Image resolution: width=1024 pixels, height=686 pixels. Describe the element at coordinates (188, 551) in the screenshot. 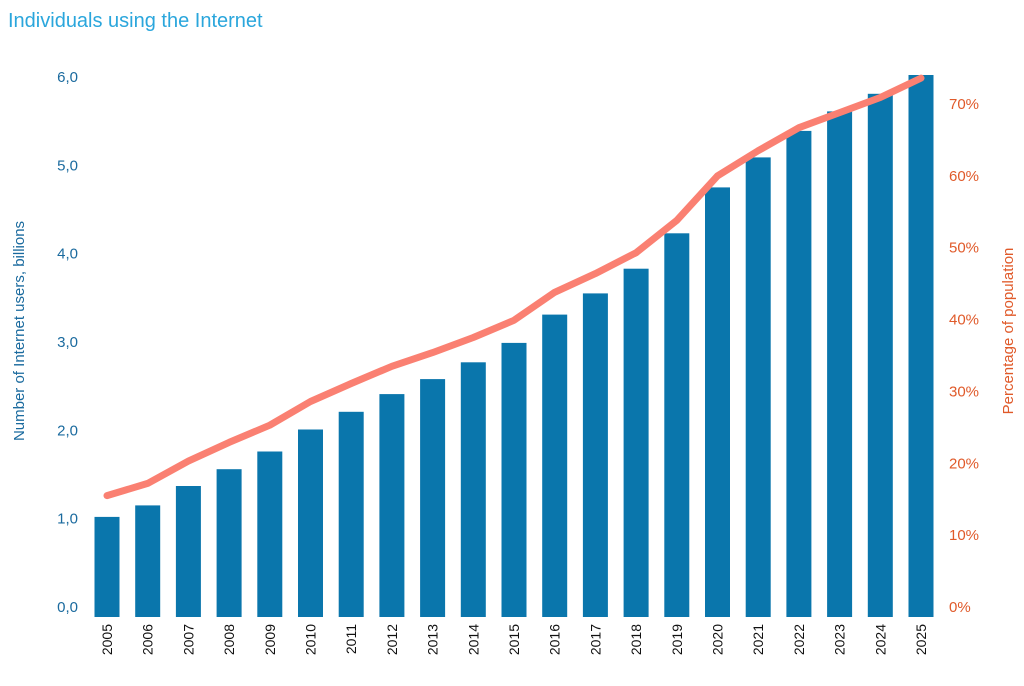

I see `bar-2007` at that location.